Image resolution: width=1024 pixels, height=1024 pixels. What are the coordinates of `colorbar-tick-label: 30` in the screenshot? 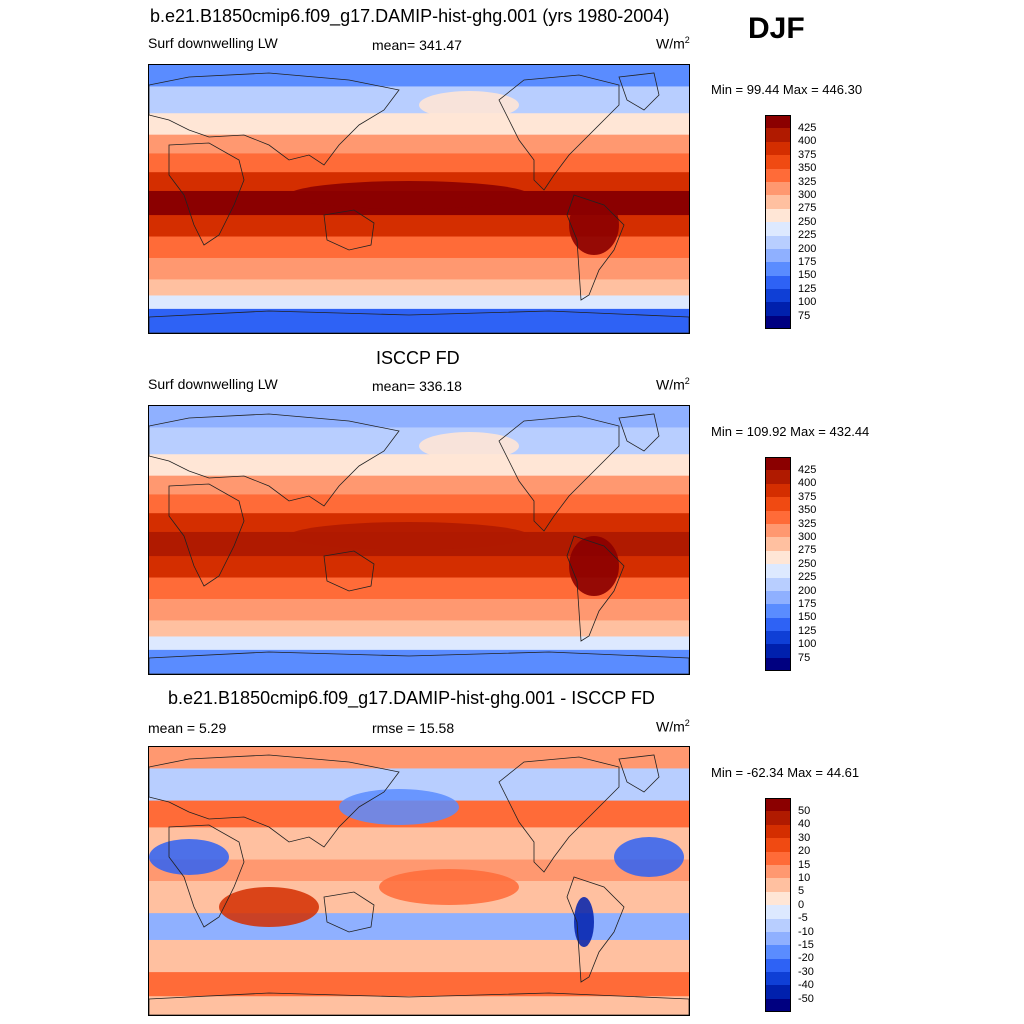 It's located at (804, 837).